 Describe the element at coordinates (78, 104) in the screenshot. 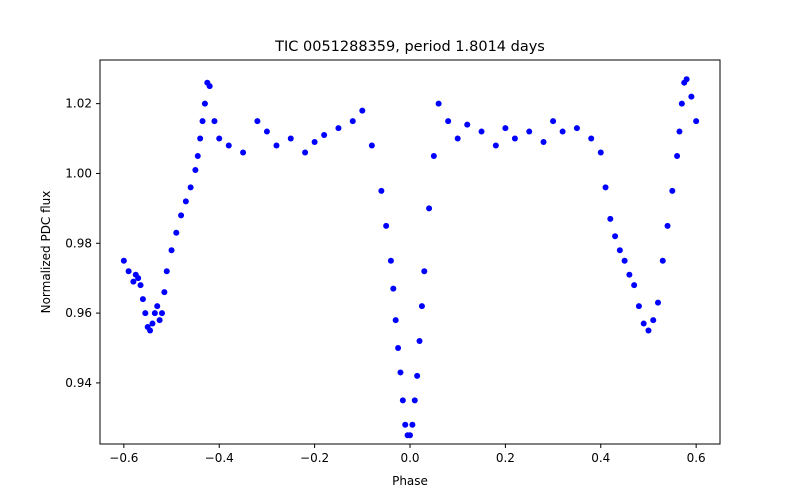

I see `y-tick-label: 1.02` at that location.